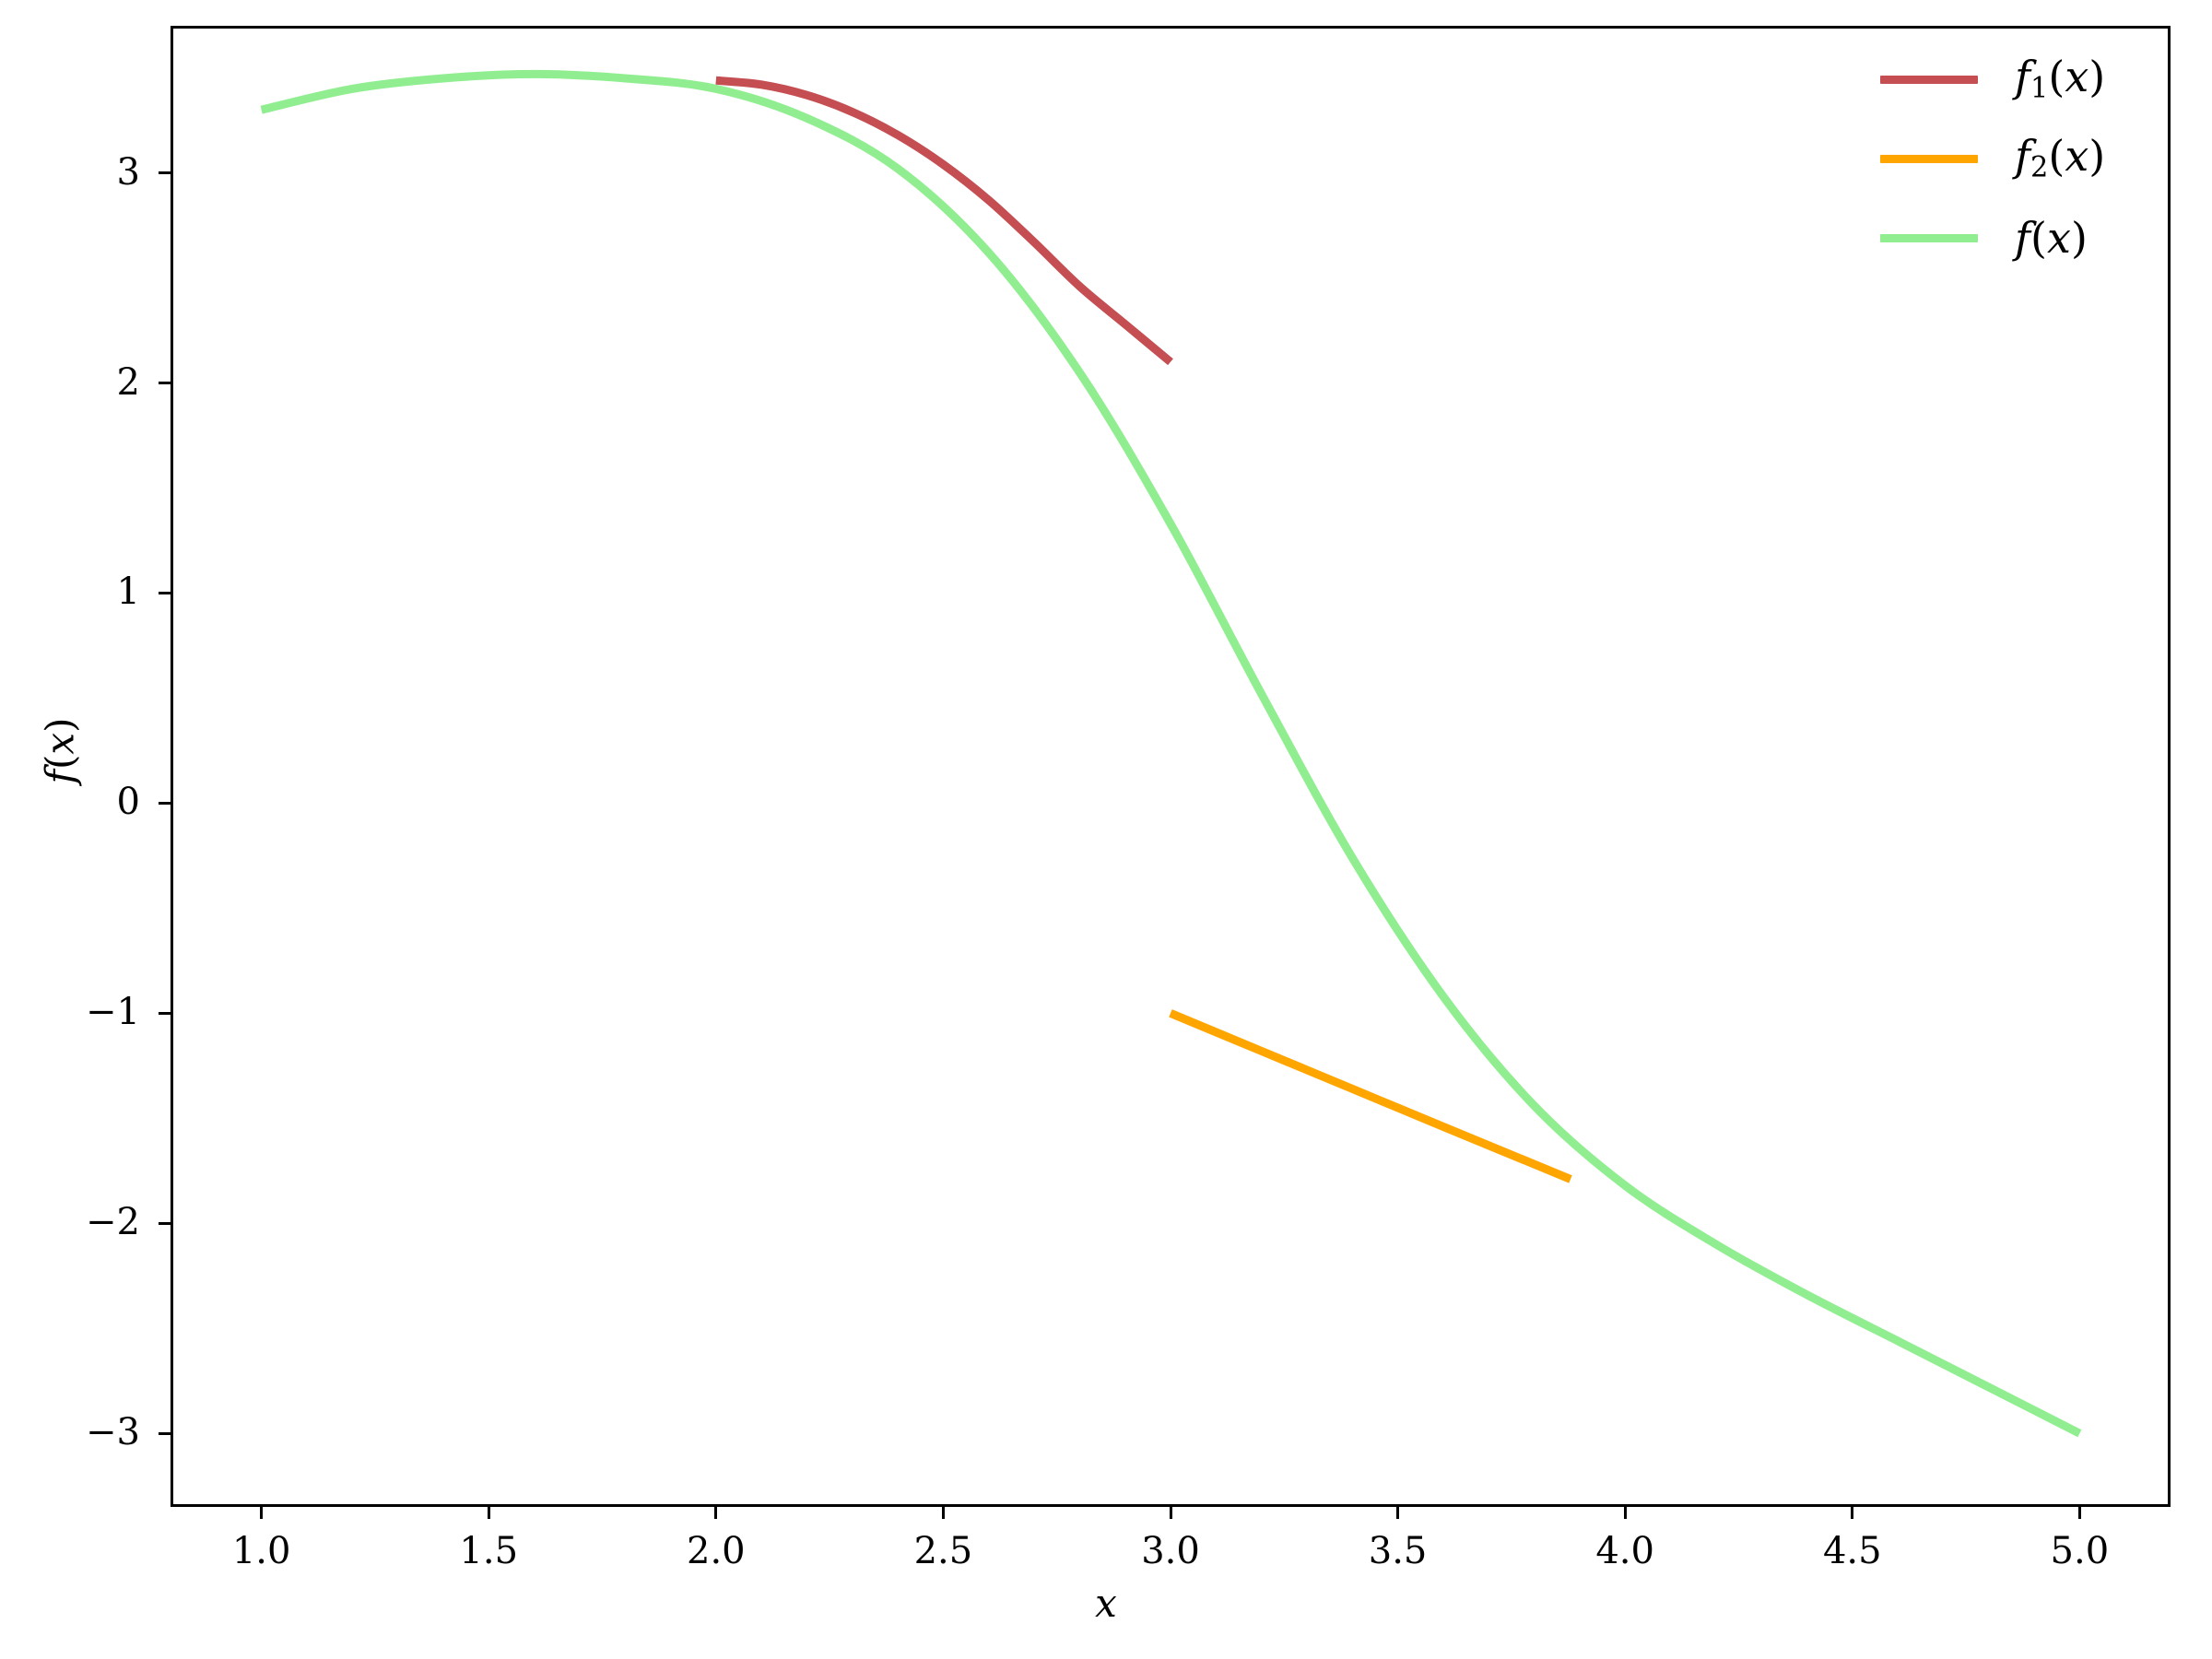  Describe the element at coordinates (128, 382) in the screenshot. I see `y-tick-label: 2` at that location.